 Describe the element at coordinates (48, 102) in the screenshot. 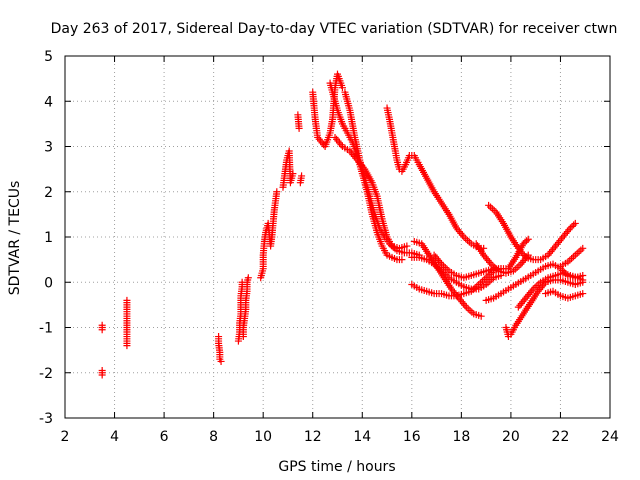

I see `y-tick-label: 4` at that location.